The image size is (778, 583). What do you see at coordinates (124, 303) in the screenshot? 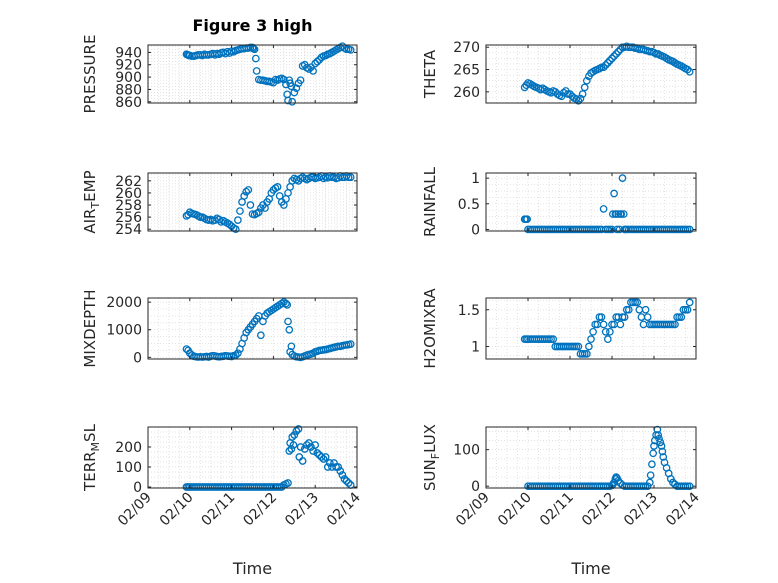
I see `y-tick-label: 2000` at bounding box center [124, 303].